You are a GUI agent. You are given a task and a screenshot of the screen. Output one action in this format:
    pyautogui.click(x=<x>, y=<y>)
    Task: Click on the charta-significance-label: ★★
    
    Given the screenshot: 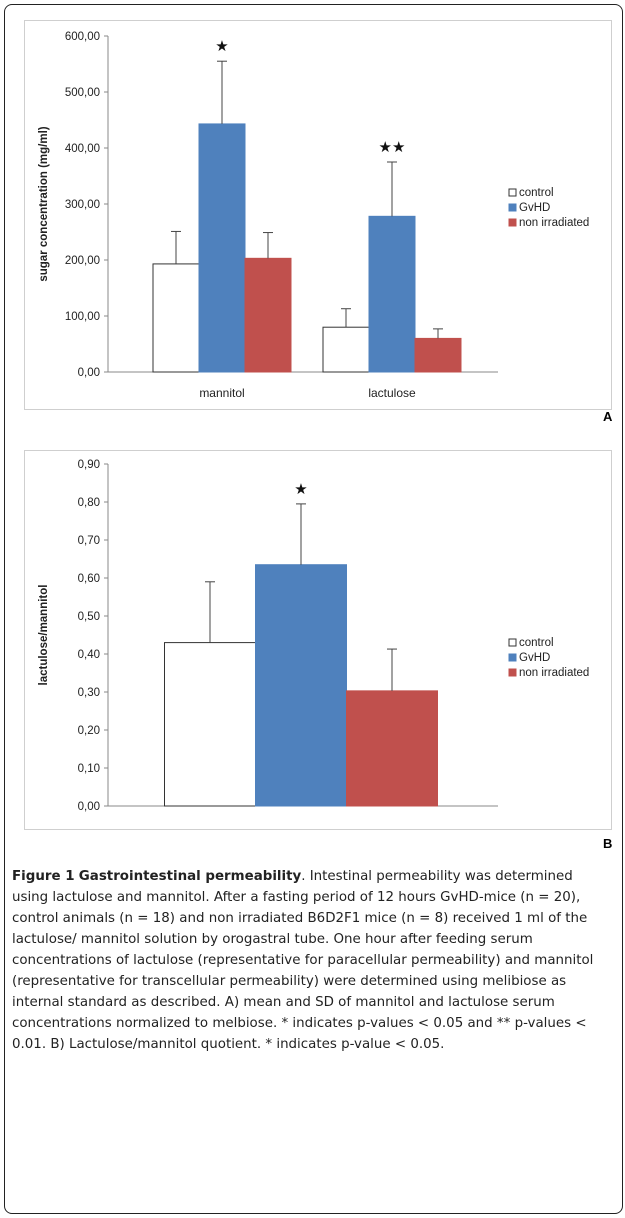 What is the action you would take?
    pyautogui.click(x=392, y=147)
    